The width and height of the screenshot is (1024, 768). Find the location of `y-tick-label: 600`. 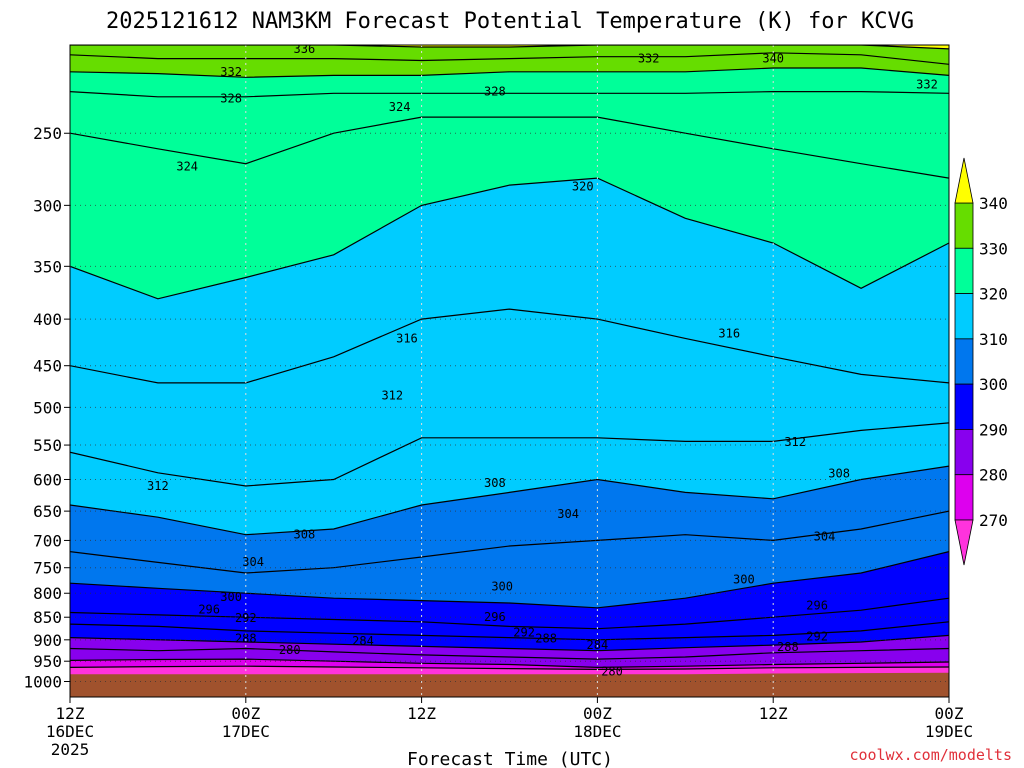

y-tick-label: 600 is located at coordinates (47, 479).